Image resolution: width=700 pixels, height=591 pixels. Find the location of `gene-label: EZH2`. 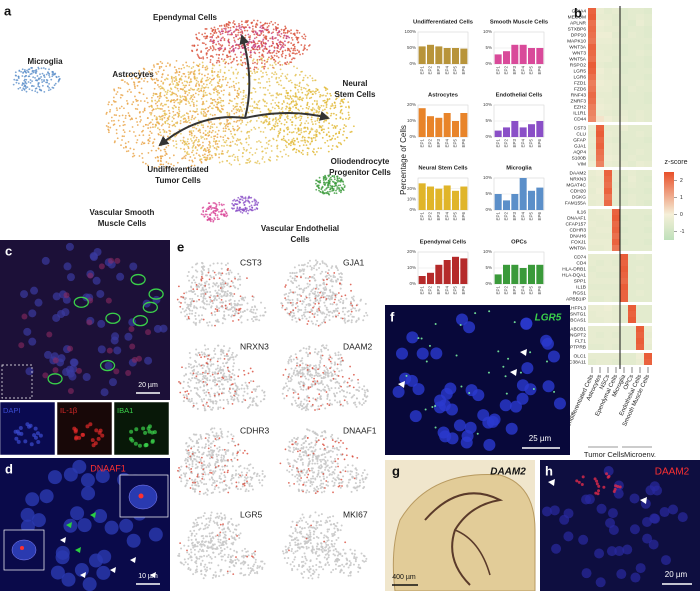

gene-label: EZH2 is located at coordinates (580, 107).